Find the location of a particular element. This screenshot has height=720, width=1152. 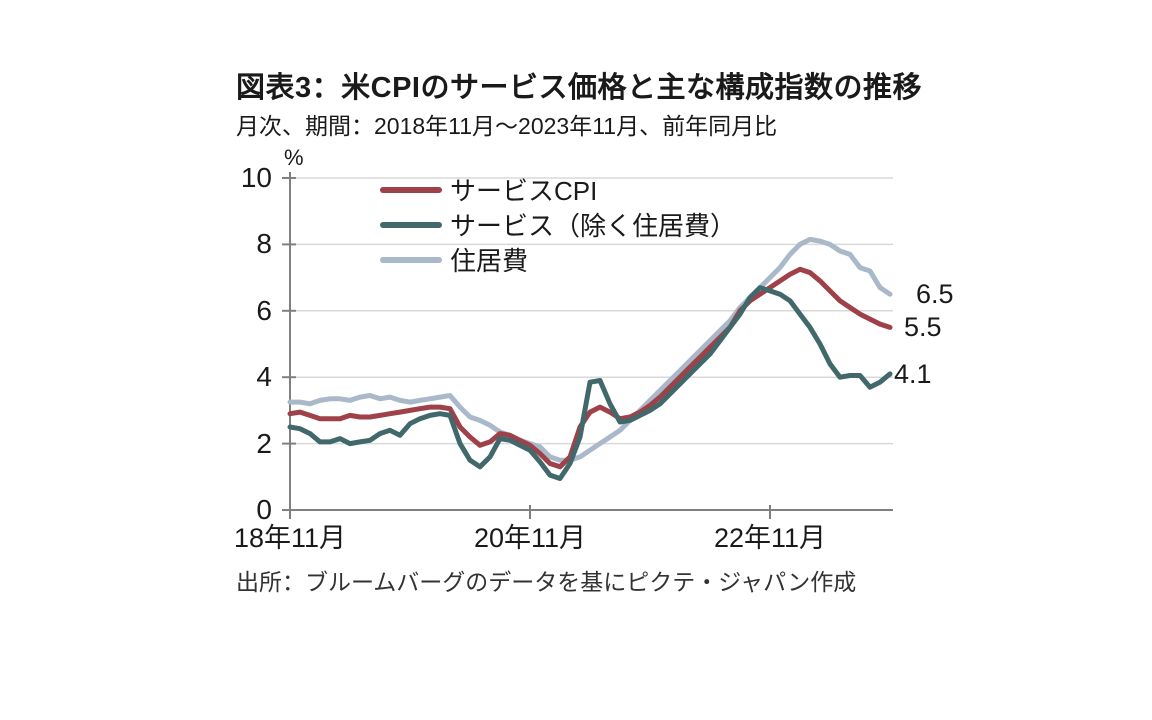

chart-legend: サービスCPI サービス（除く住居費） 住居費 is located at coordinates (558, 224).